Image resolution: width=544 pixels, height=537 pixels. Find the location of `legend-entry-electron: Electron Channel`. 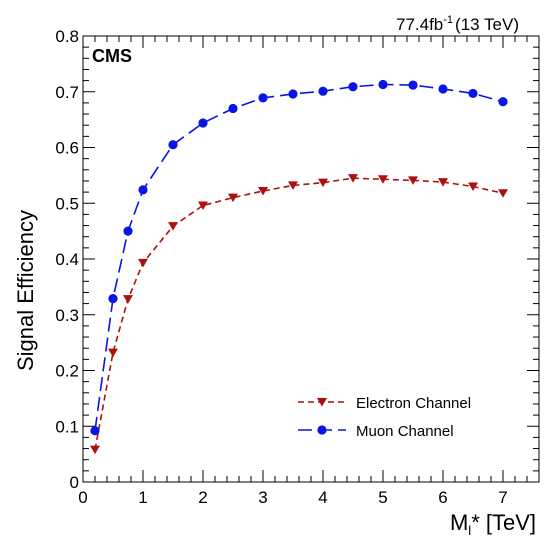

legend-entry-electron: Electron Channel is located at coordinates (384, 403).